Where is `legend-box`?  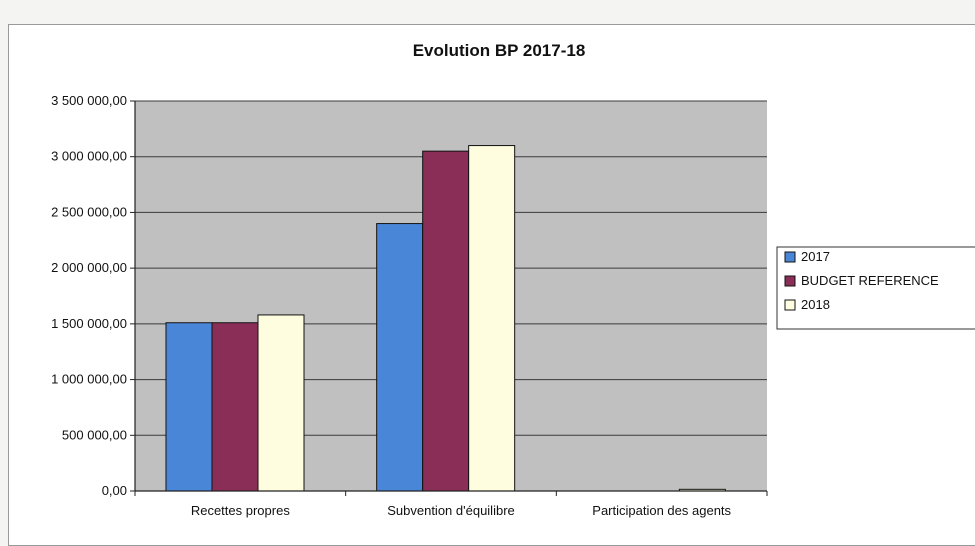
legend-box is located at coordinates (875, 288).